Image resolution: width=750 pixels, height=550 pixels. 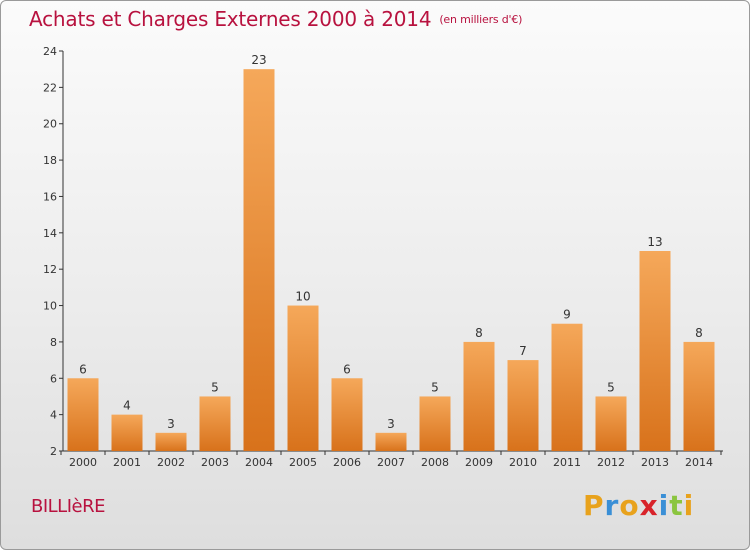 What do you see at coordinates (435, 462) in the screenshot?
I see `x-tick-label: 2008` at bounding box center [435, 462].